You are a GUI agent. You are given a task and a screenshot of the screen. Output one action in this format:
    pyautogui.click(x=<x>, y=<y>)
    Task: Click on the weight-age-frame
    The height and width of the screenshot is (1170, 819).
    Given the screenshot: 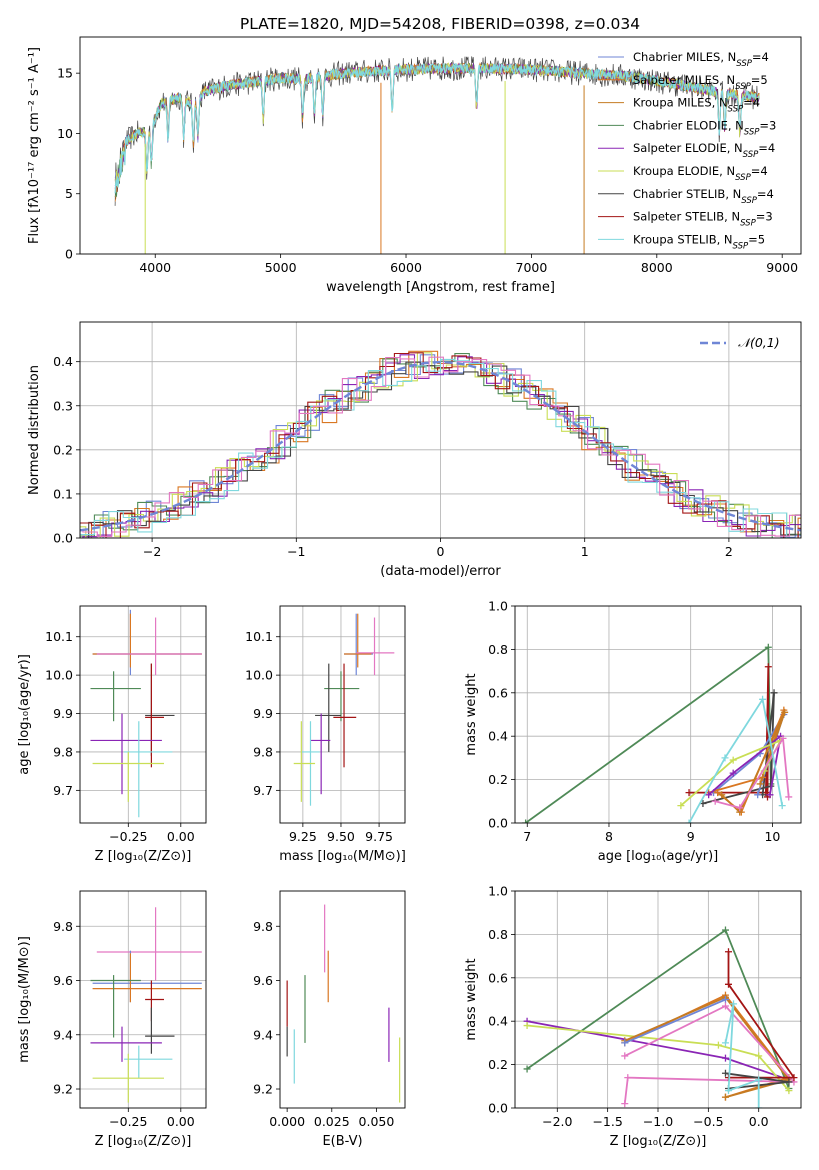 What is the action you would take?
    pyautogui.click(x=658, y=714)
    